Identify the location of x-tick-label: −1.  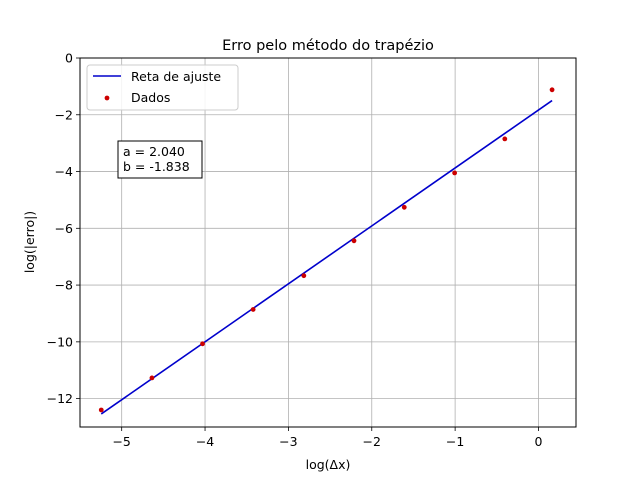
(455, 441).